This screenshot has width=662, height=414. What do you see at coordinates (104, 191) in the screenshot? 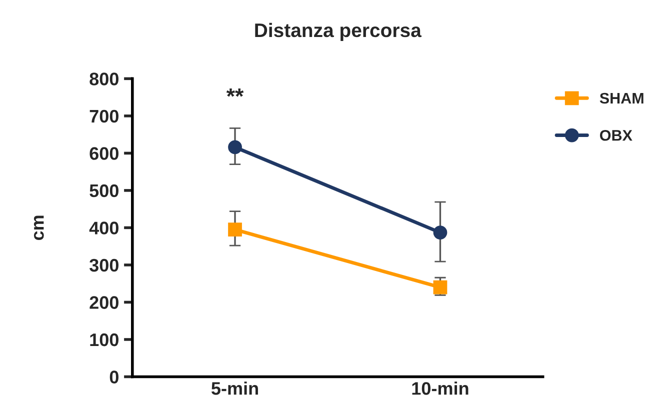
I see `y-tick-label: 500` at bounding box center [104, 191].